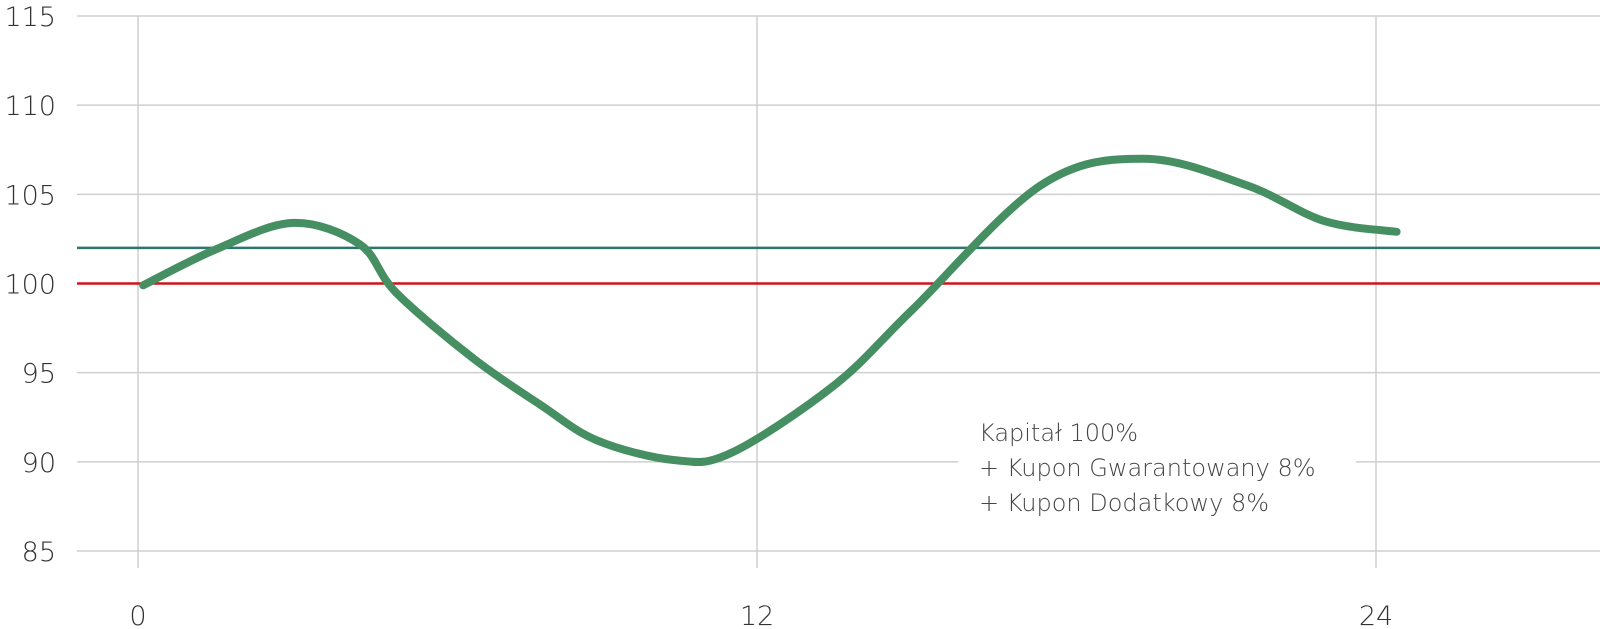  Describe the element at coordinates (838, 265) in the screenshot. I see `reference-lines` at that location.